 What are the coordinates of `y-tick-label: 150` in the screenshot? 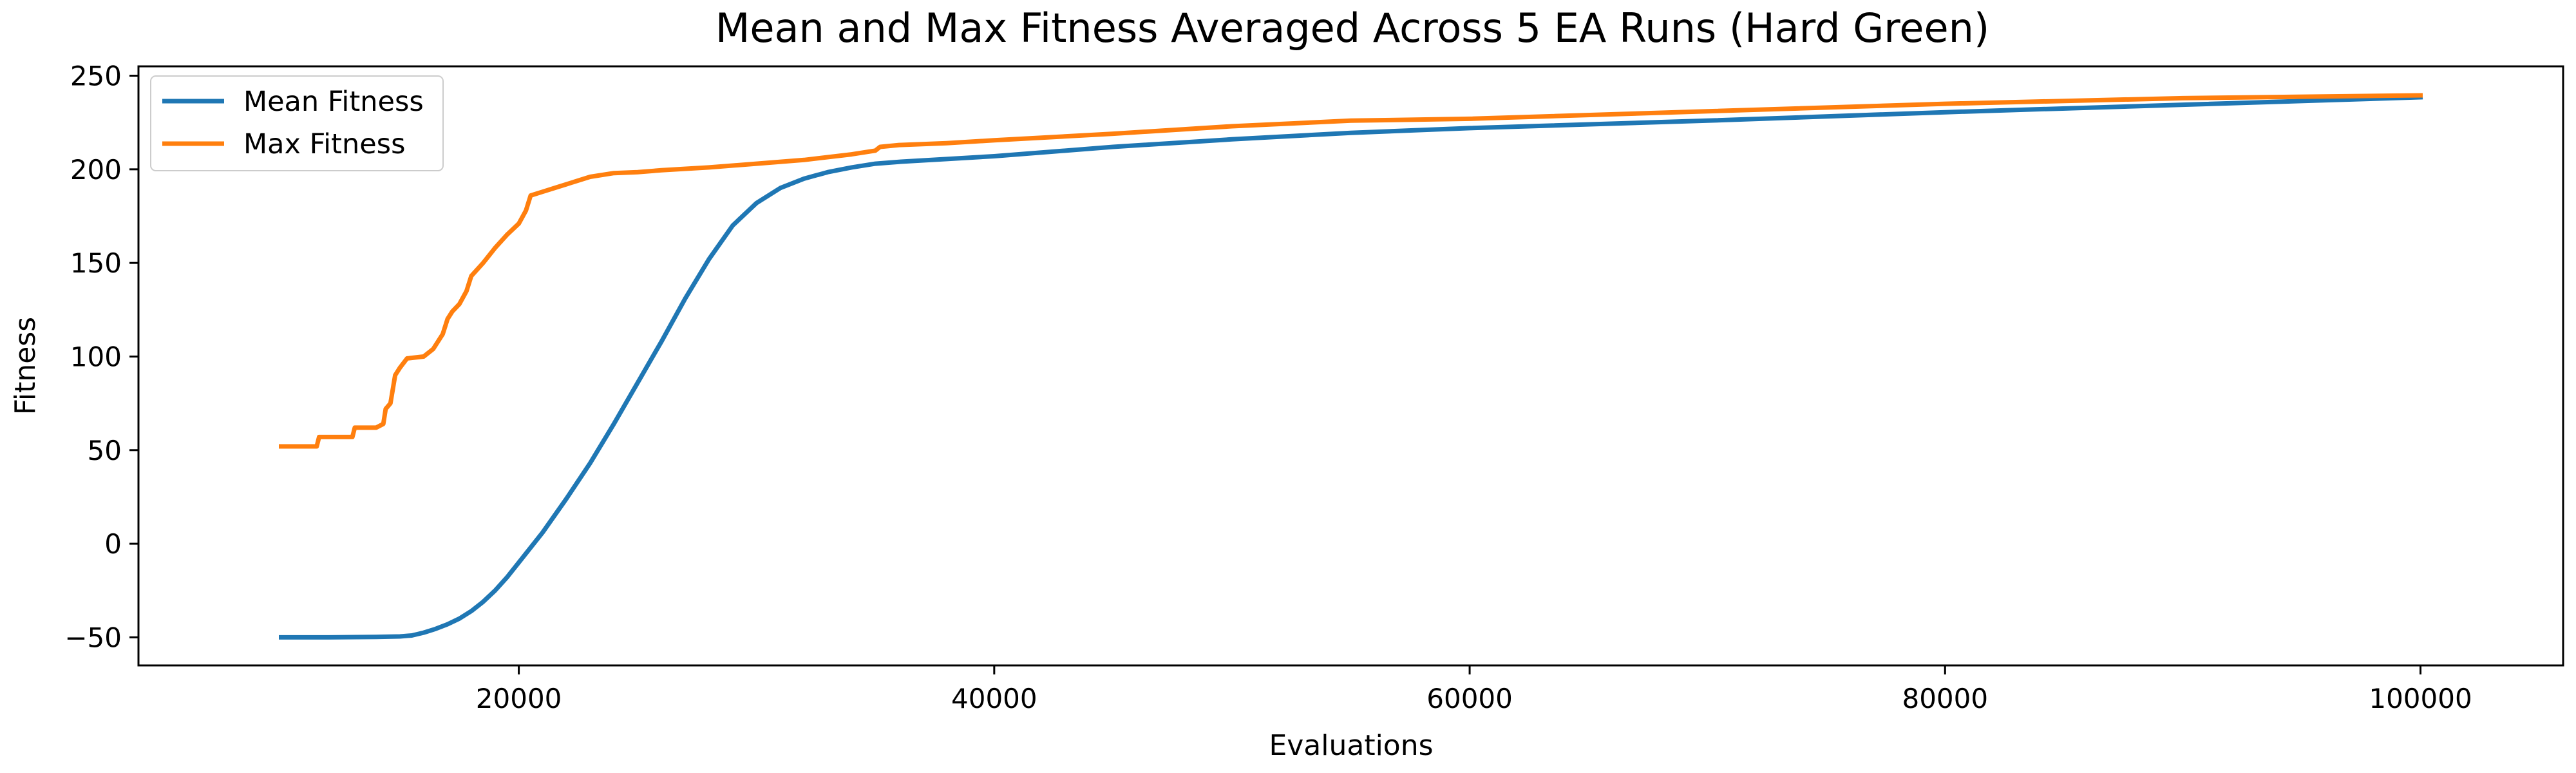 It's located at (96, 263).